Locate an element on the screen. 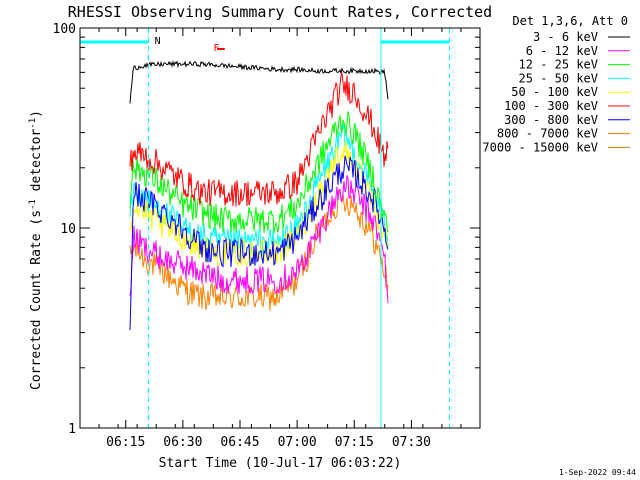  series-line-12-25-kev is located at coordinates (259, 172).